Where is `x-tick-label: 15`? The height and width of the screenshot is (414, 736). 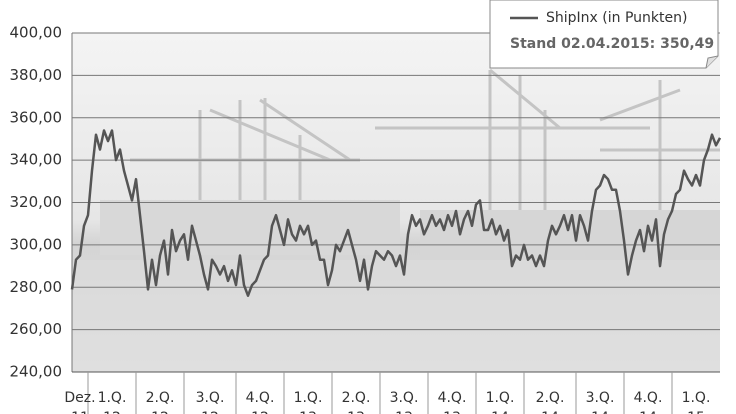 x-tick-label: 15 is located at coordinates (696, 412).